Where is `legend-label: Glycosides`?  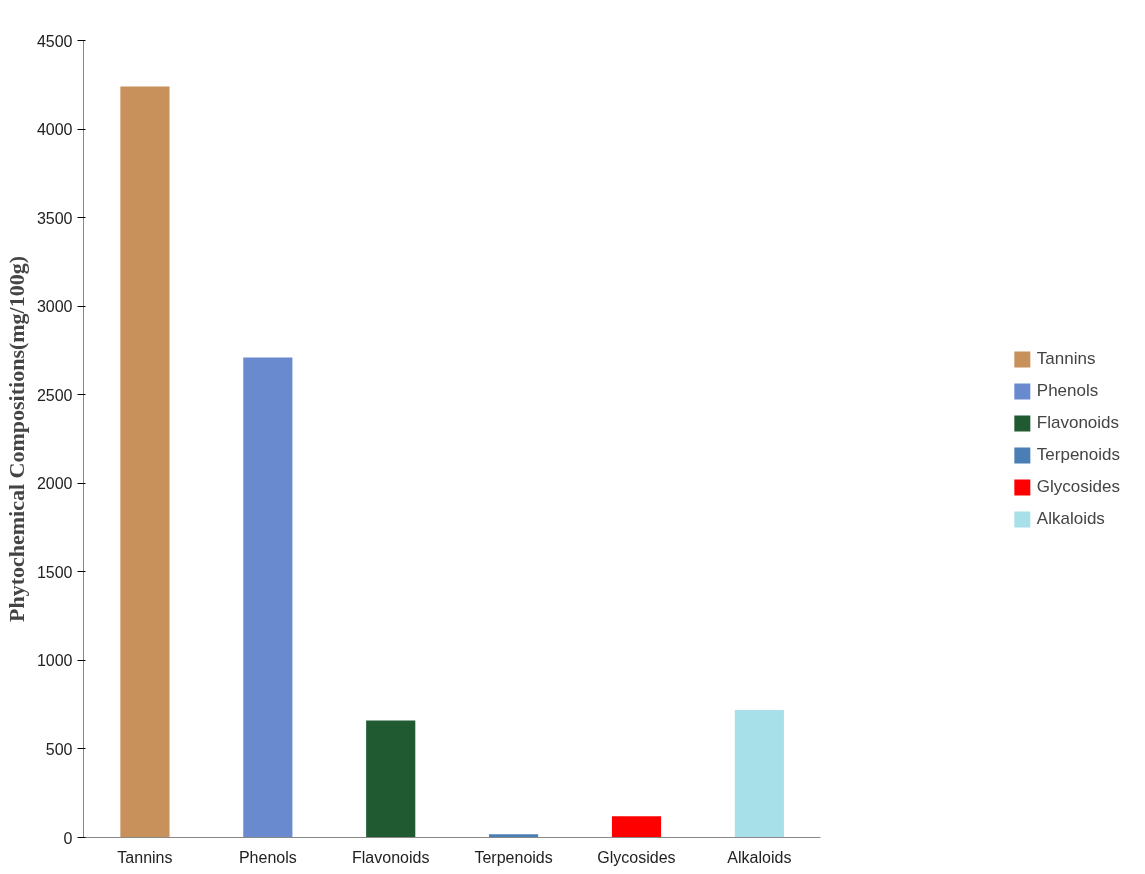 legend-label: Glycosides is located at coordinates (1078, 486).